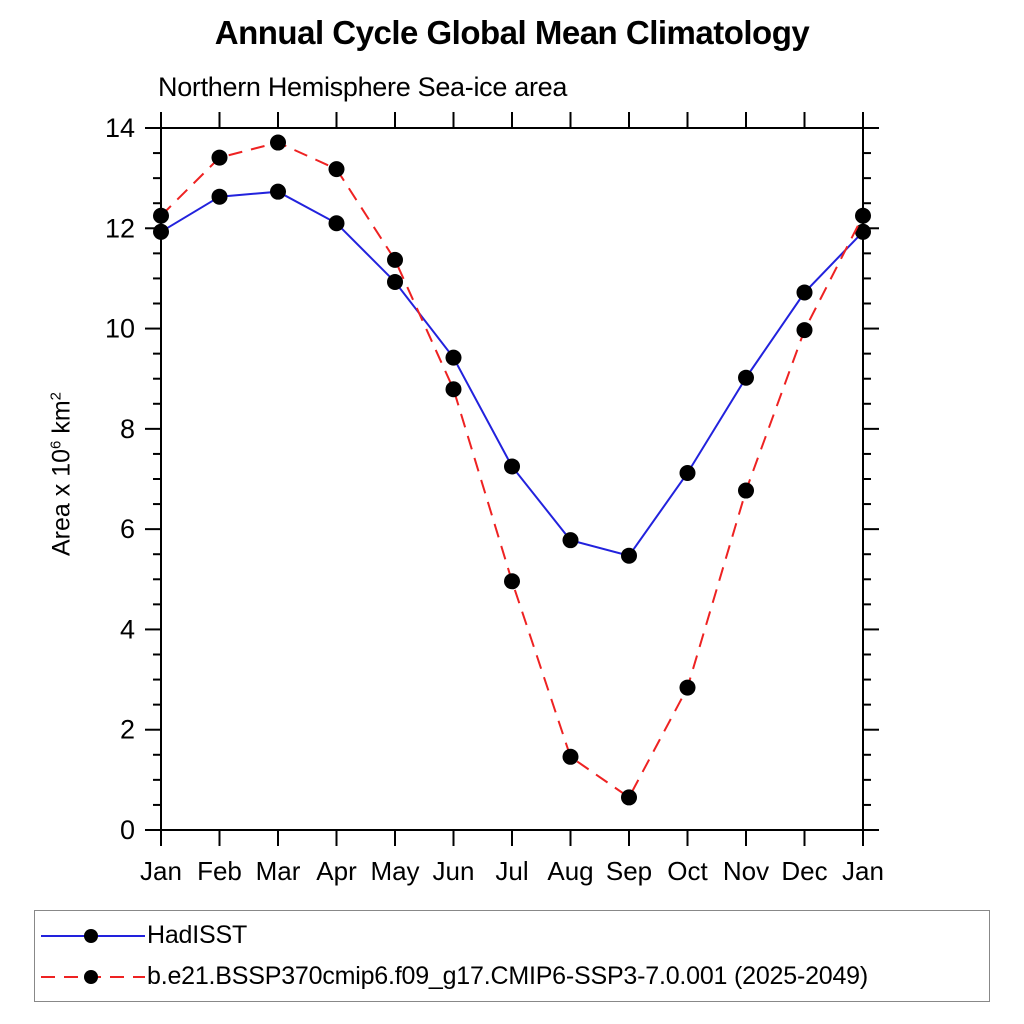 The width and height of the screenshot is (1024, 1024). What do you see at coordinates (746, 871) in the screenshot?
I see `x-tick-label: Nov` at bounding box center [746, 871].